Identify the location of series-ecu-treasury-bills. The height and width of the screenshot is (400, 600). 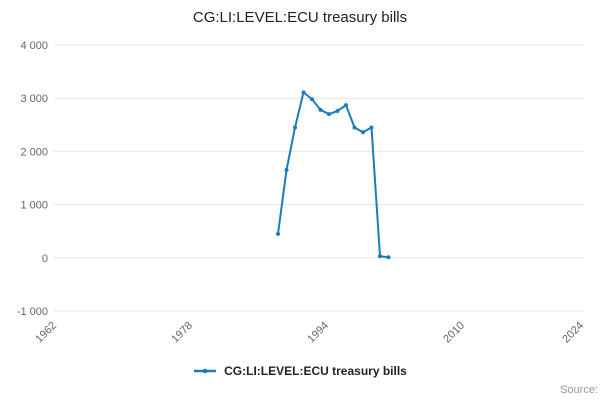
(333, 175).